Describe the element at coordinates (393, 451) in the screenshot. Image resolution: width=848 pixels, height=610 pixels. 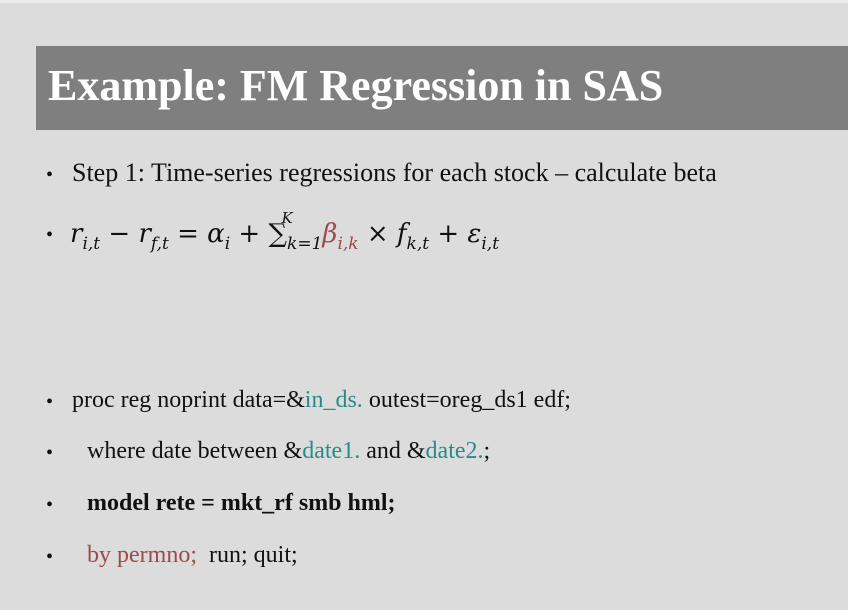
I see `code-text: and &` at that location.